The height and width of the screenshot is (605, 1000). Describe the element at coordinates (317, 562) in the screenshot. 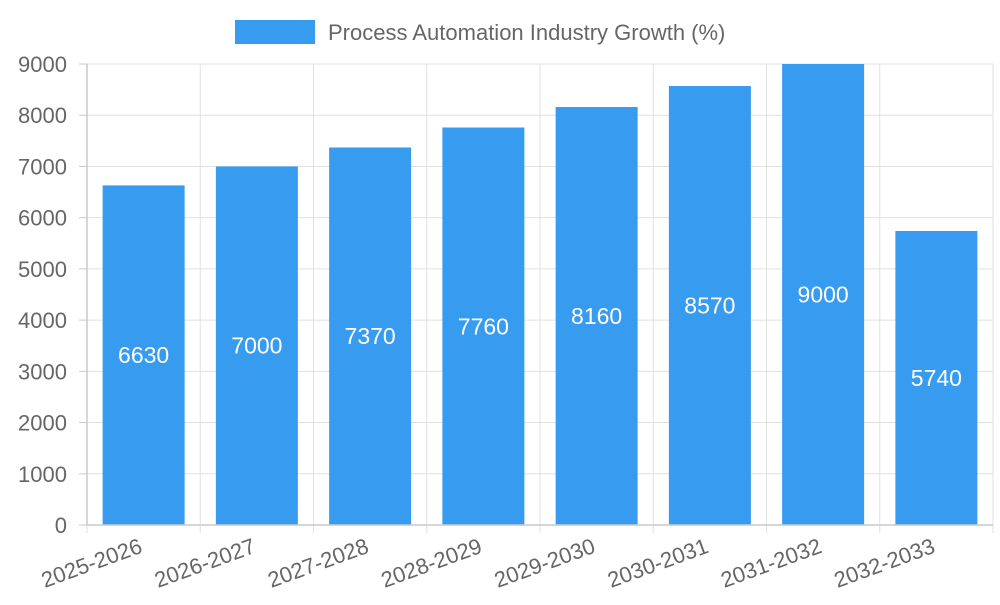

I see `x-tick-label: 2027-2028` at that location.